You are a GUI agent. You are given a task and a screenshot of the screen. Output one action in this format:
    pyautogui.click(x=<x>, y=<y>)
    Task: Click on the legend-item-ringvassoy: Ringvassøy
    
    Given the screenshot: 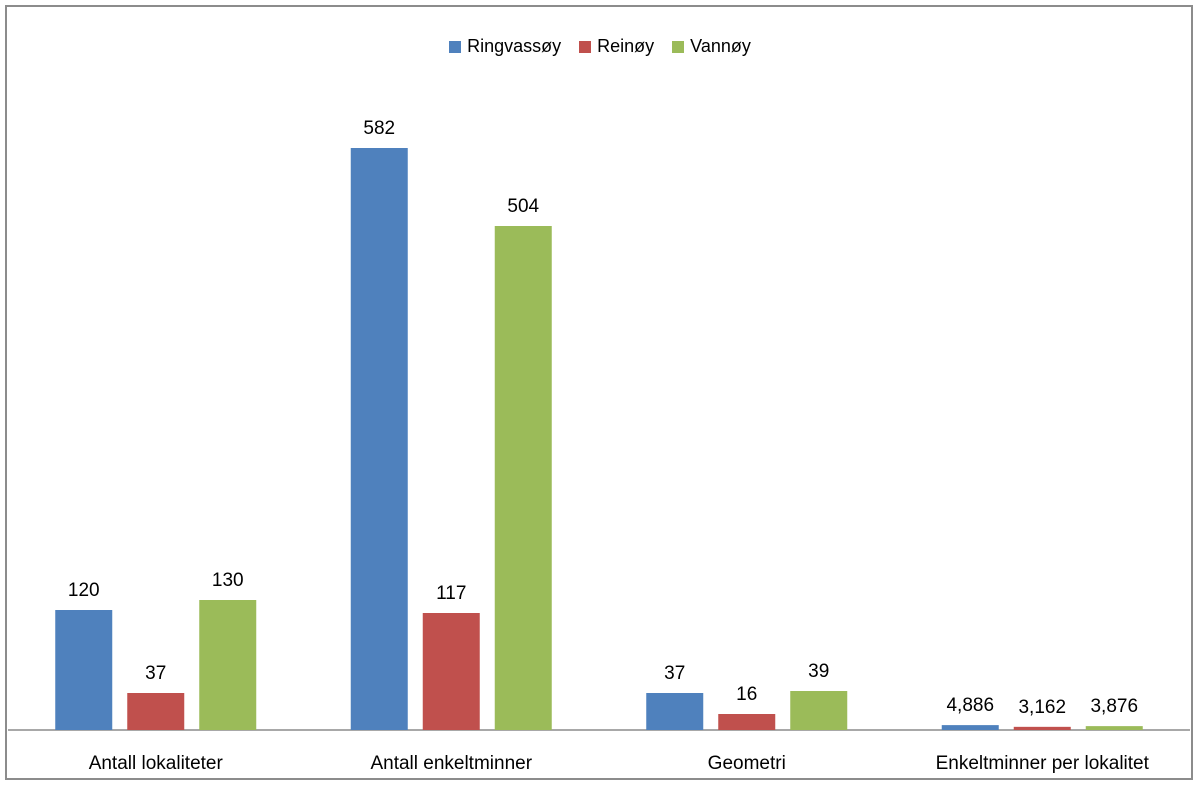 What is the action you would take?
    pyautogui.click(x=505, y=46)
    